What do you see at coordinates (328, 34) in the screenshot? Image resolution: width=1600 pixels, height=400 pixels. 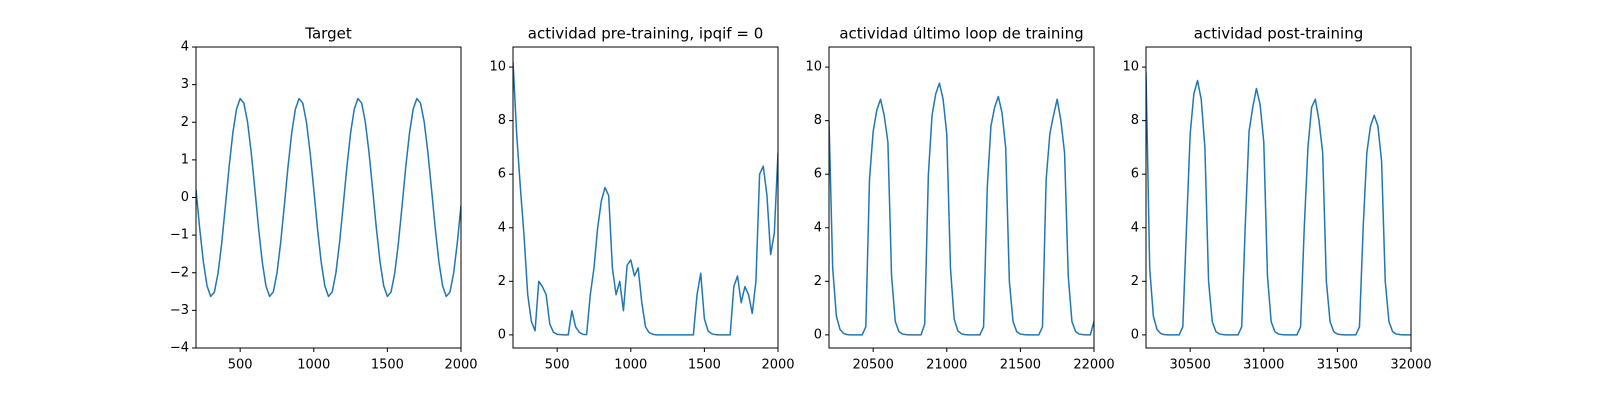 I see `panel-title: Target` at bounding box center [328, 34].